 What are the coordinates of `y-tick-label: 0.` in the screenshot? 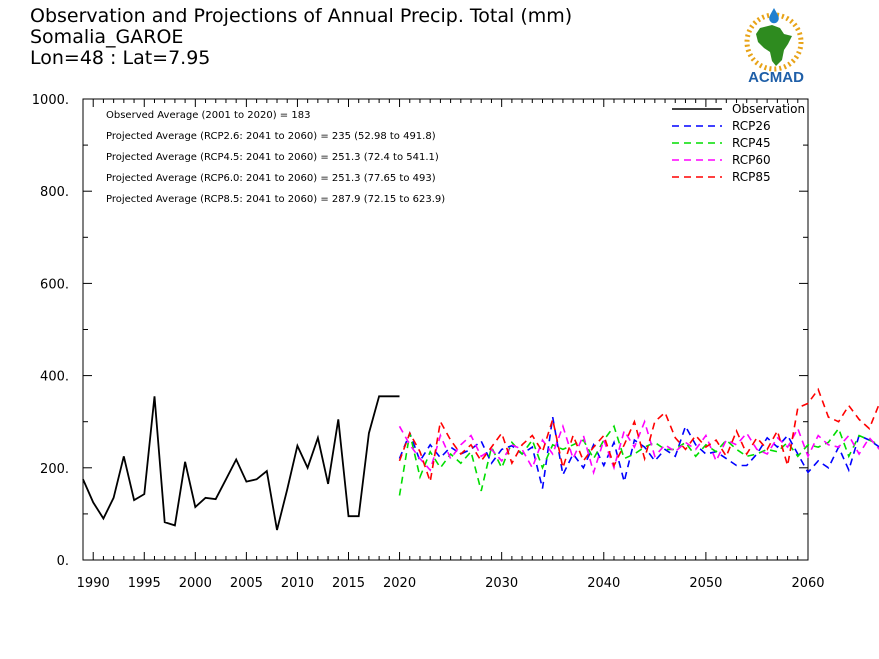 It's located at (63, 561).